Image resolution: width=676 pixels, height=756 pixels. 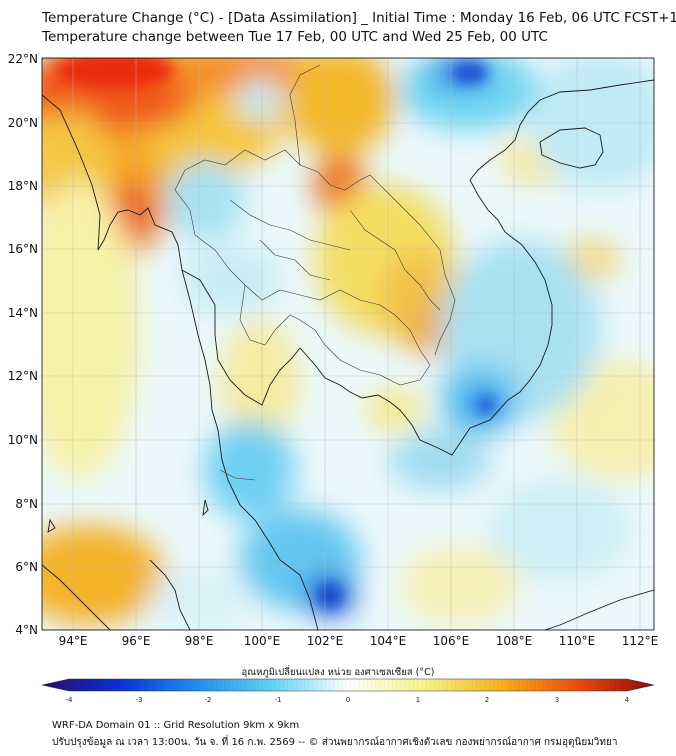 What do you see at coordinates (23, 123) in the screenshot?
I see `lat-label: 20°N` at bounding box center [23, 123].